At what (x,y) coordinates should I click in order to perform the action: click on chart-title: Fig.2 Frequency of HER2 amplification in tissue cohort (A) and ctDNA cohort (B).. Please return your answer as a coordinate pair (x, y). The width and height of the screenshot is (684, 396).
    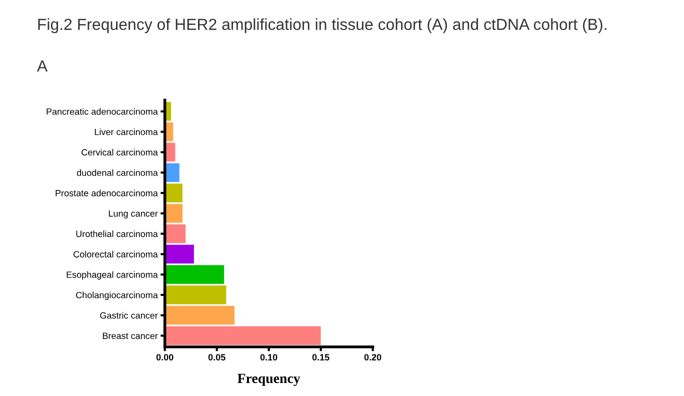
    Looking at the image, I should click on (322, 26).